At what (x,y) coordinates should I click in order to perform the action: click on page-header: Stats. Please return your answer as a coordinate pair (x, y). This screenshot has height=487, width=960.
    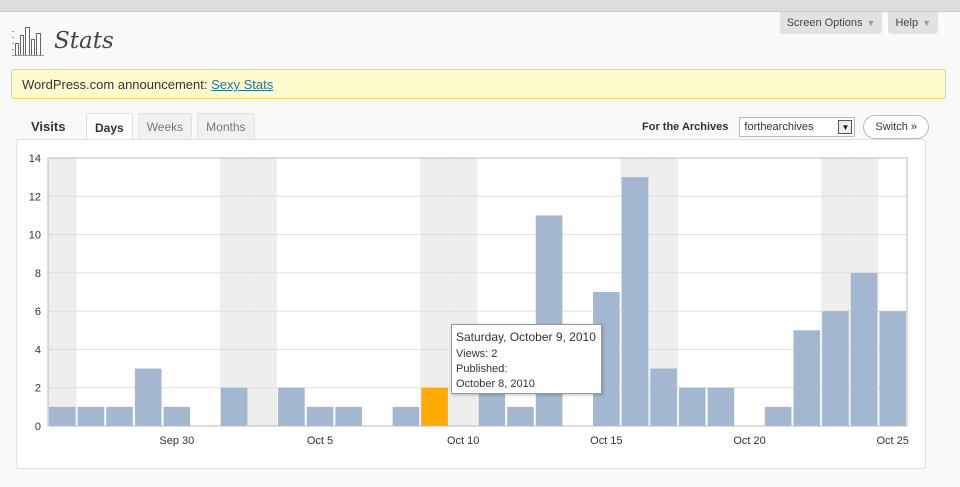
    Looking at the image, I should click on (63, 41).